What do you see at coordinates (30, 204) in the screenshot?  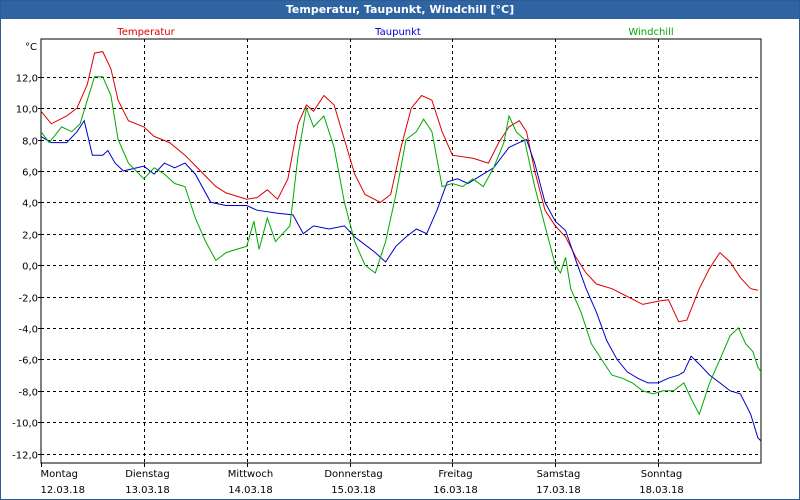 I see `y-tick-label: 4,0` at bounding box center [30, 204].